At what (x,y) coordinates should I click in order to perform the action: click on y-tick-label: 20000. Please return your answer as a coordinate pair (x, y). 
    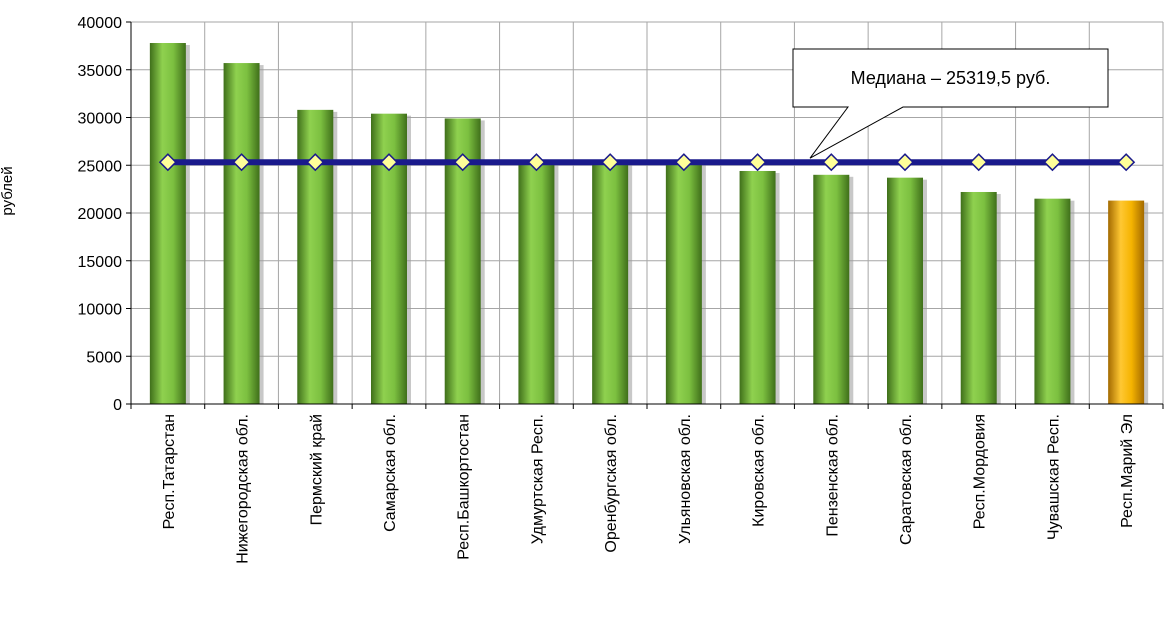
    Looking at the image, I should click on (100, 214).